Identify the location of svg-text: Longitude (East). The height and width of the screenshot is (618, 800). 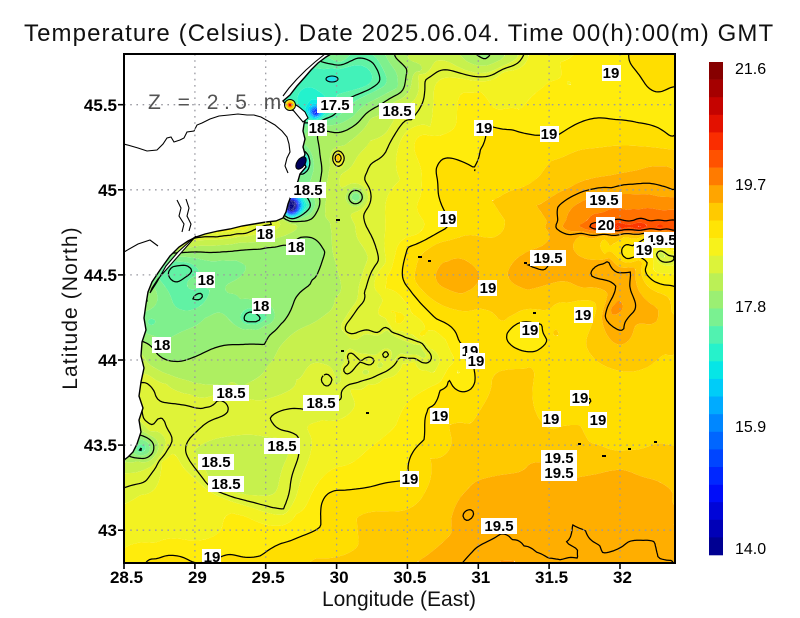
(399, 599).